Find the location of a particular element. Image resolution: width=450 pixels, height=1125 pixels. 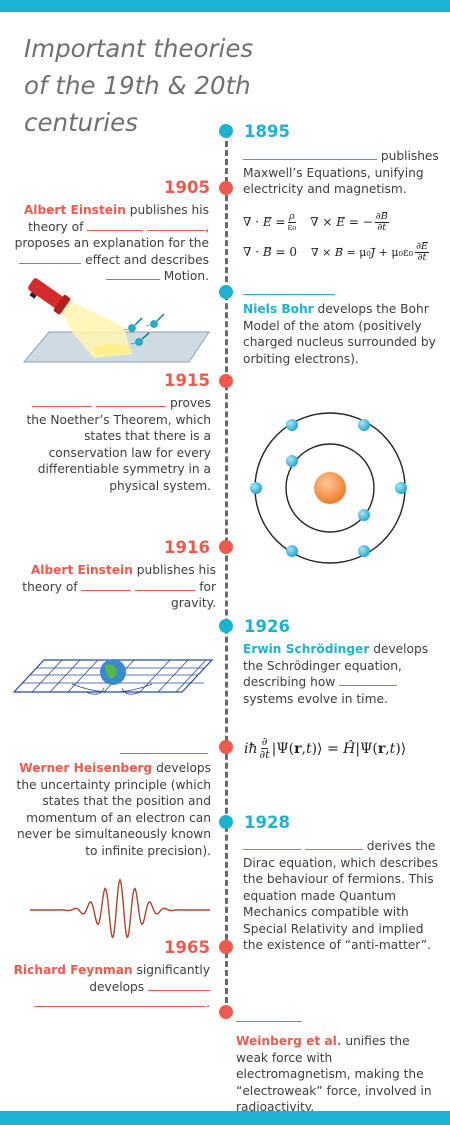

year-1916: 1916 is located at coordinates (187, 547).